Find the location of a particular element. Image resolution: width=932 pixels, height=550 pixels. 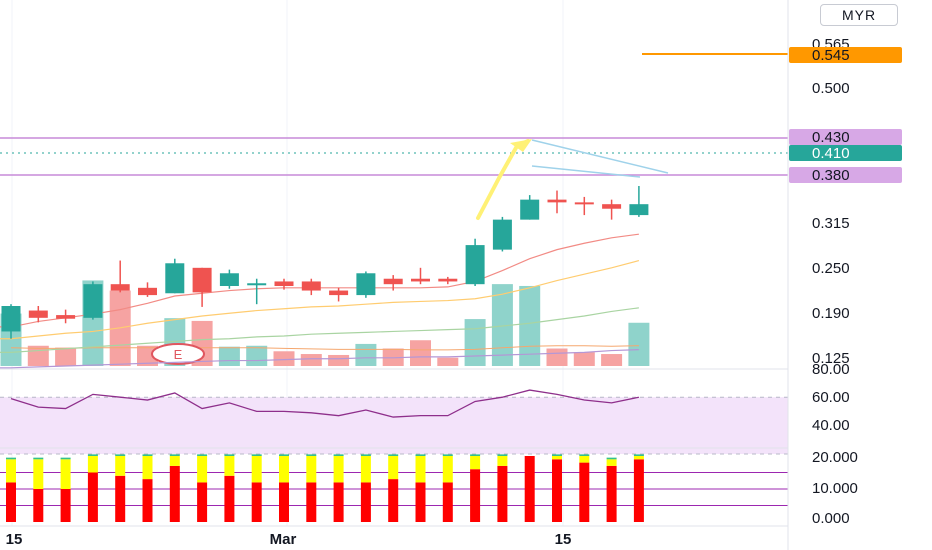

time-tick-2: 15 is located at coordinates (563, 539).